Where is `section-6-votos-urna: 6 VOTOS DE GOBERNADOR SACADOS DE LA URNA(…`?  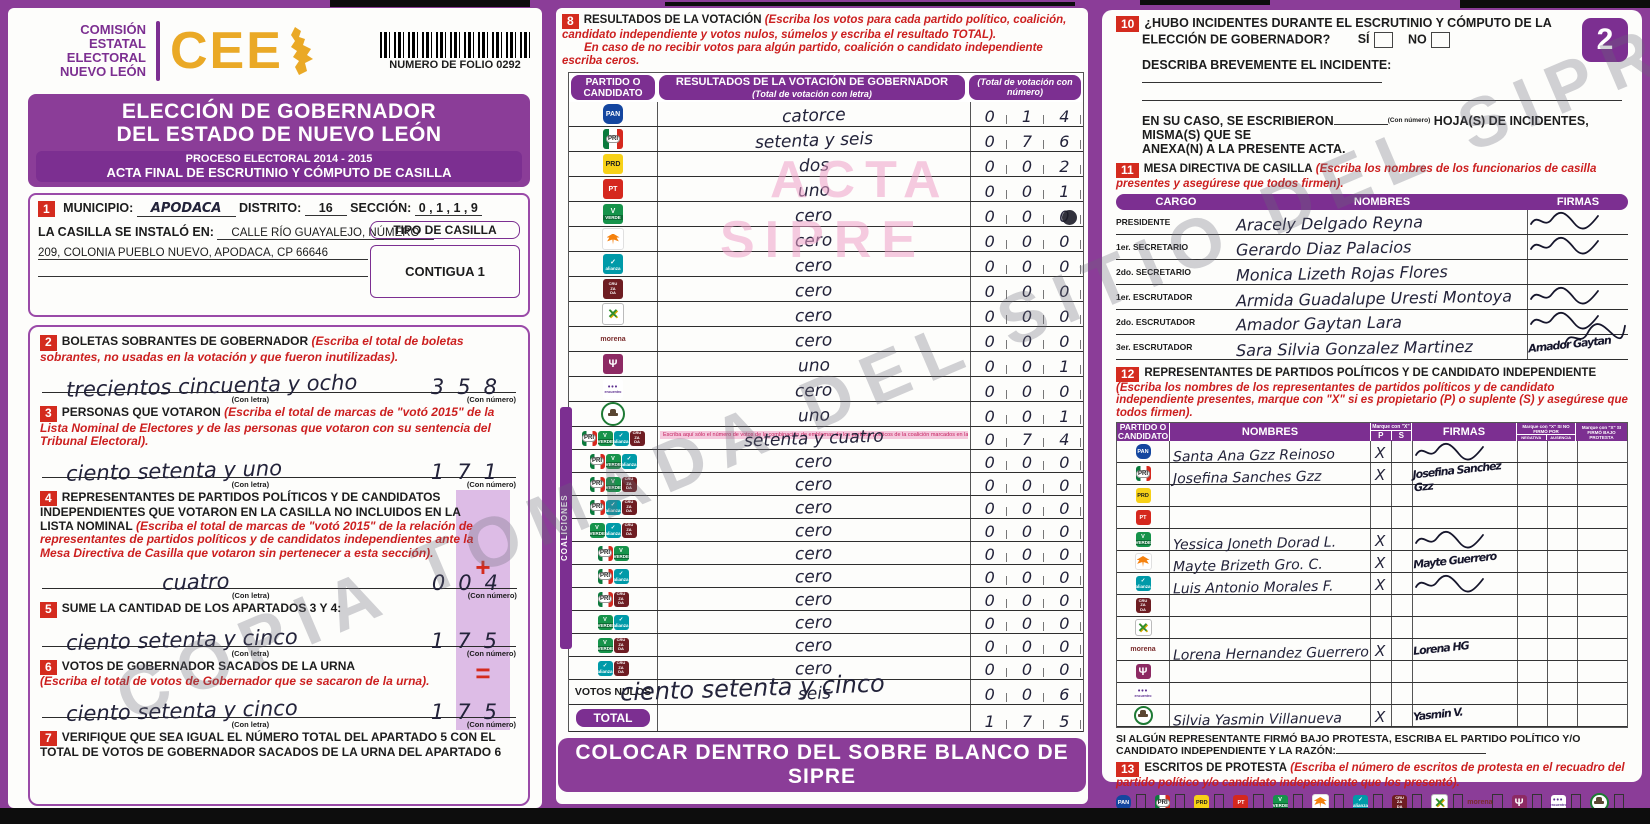 section-6-votos-urna: 6 VOTOS DE GOBERNADOR SACADOS DE LA URNA(… is located at coordinates (278, 693).